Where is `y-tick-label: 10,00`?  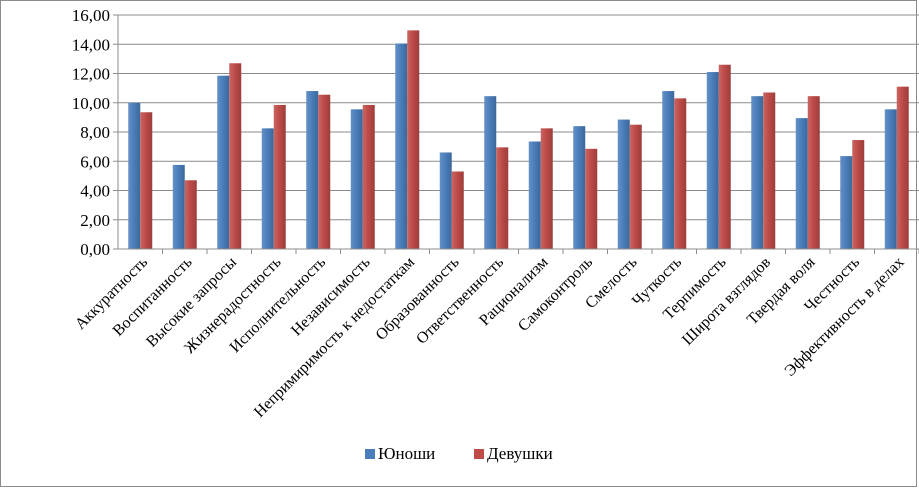 y-tick-label: 10,00 is located at coordinates (91, 103).